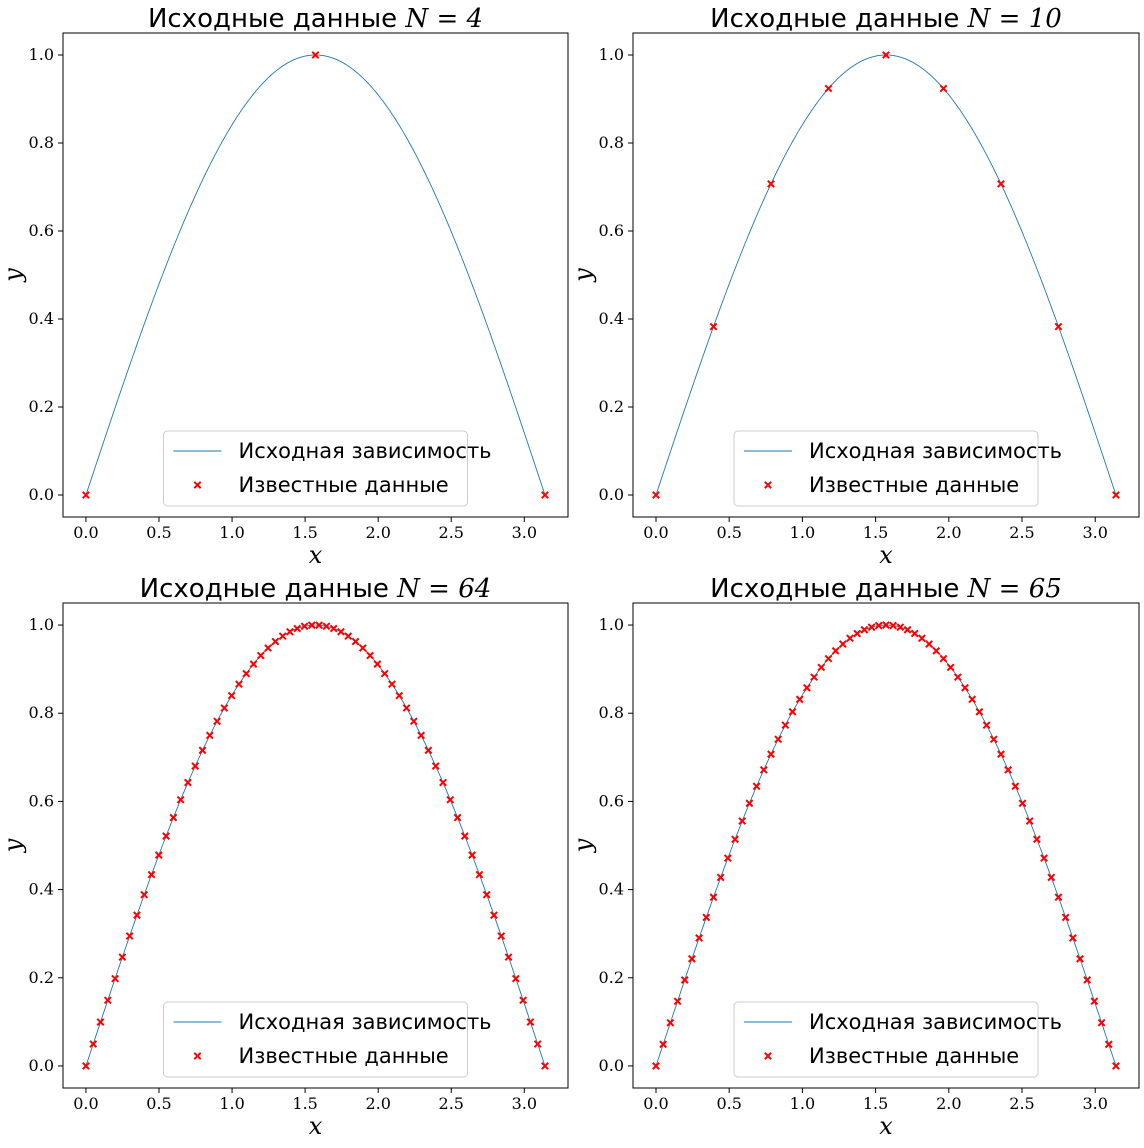 Image resolution: width=1144 pixels, height=1148 pixels. I want to click on y-tick-label: 1.0, so click(611, 624).